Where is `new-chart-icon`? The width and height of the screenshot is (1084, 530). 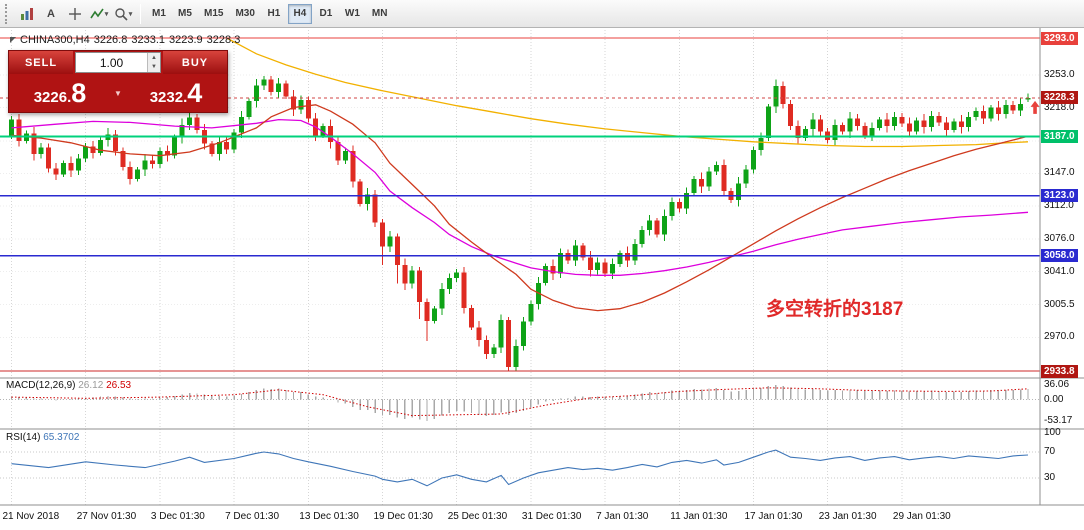
new-chart-icon is located at coordinates (27, 14).